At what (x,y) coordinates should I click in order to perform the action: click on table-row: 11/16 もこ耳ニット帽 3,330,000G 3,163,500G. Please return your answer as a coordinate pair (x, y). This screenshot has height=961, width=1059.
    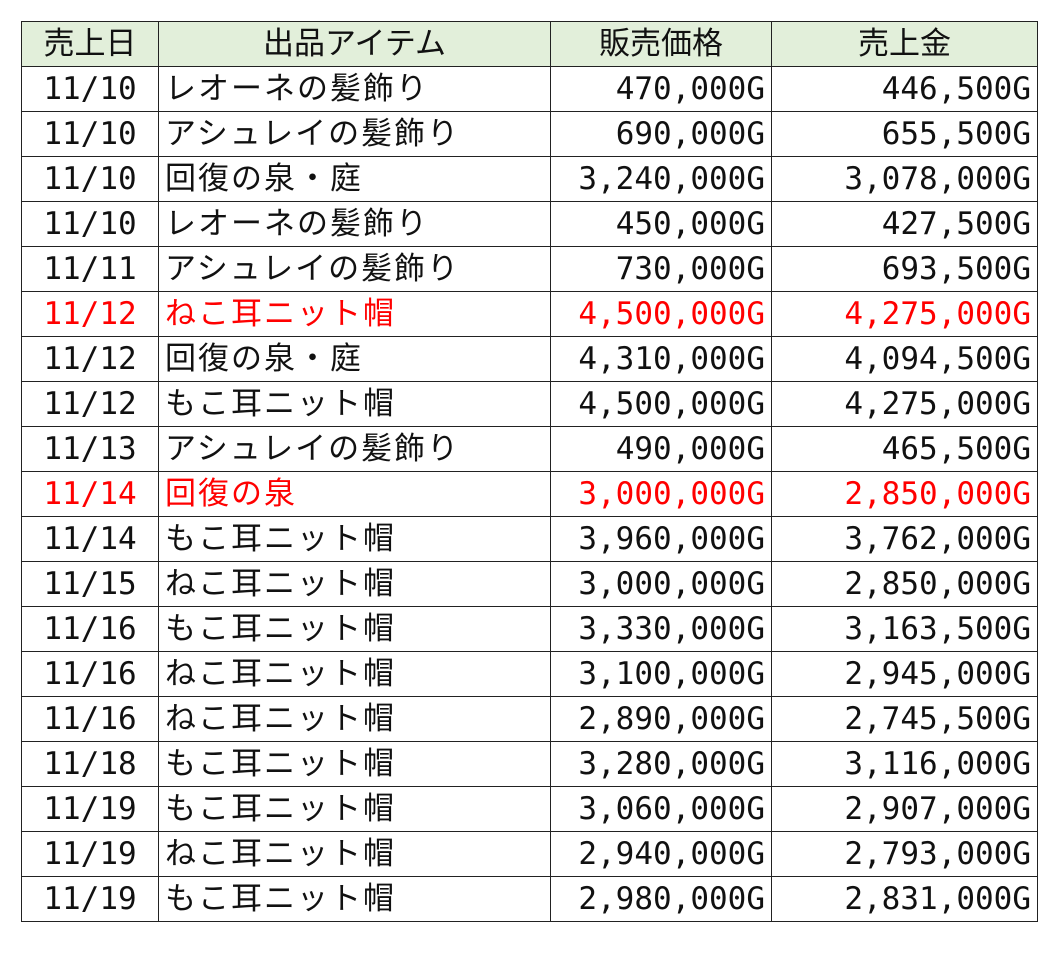
    Looking at the image, I should click on (529, 629).